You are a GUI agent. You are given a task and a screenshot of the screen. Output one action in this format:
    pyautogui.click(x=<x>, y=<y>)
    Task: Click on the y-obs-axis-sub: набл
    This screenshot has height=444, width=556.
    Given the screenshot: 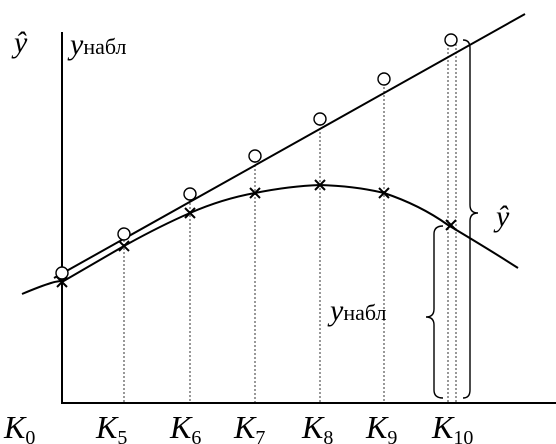 What is the action you would take?
    pyautogui.click(x=104, y=46)
    